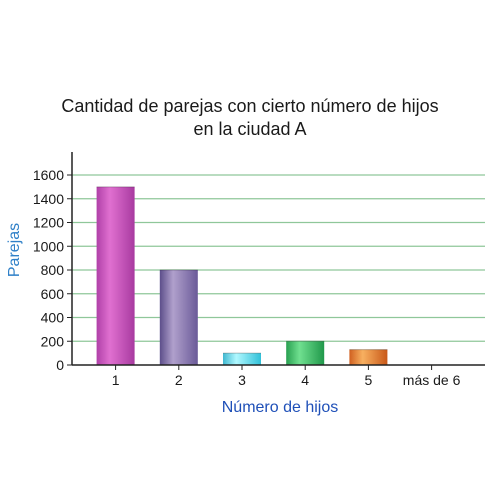 The width and height of the screenshot is (500, 500). I want to click on y-tick-labels: 0 200 400 600 800 1000 1200 1400 1600, so click(48, 270).